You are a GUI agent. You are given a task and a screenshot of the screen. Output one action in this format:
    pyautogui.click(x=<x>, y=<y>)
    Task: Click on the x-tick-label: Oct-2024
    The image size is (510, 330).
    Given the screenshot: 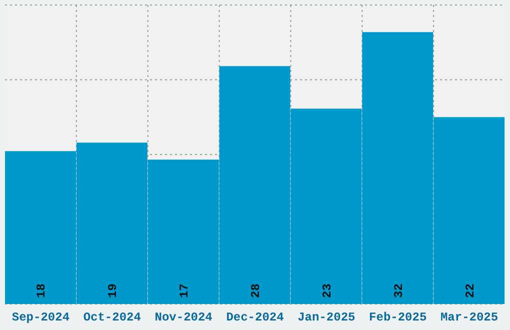 What is the action you would take?
    pyautogui.click(x=112, y=317)
    